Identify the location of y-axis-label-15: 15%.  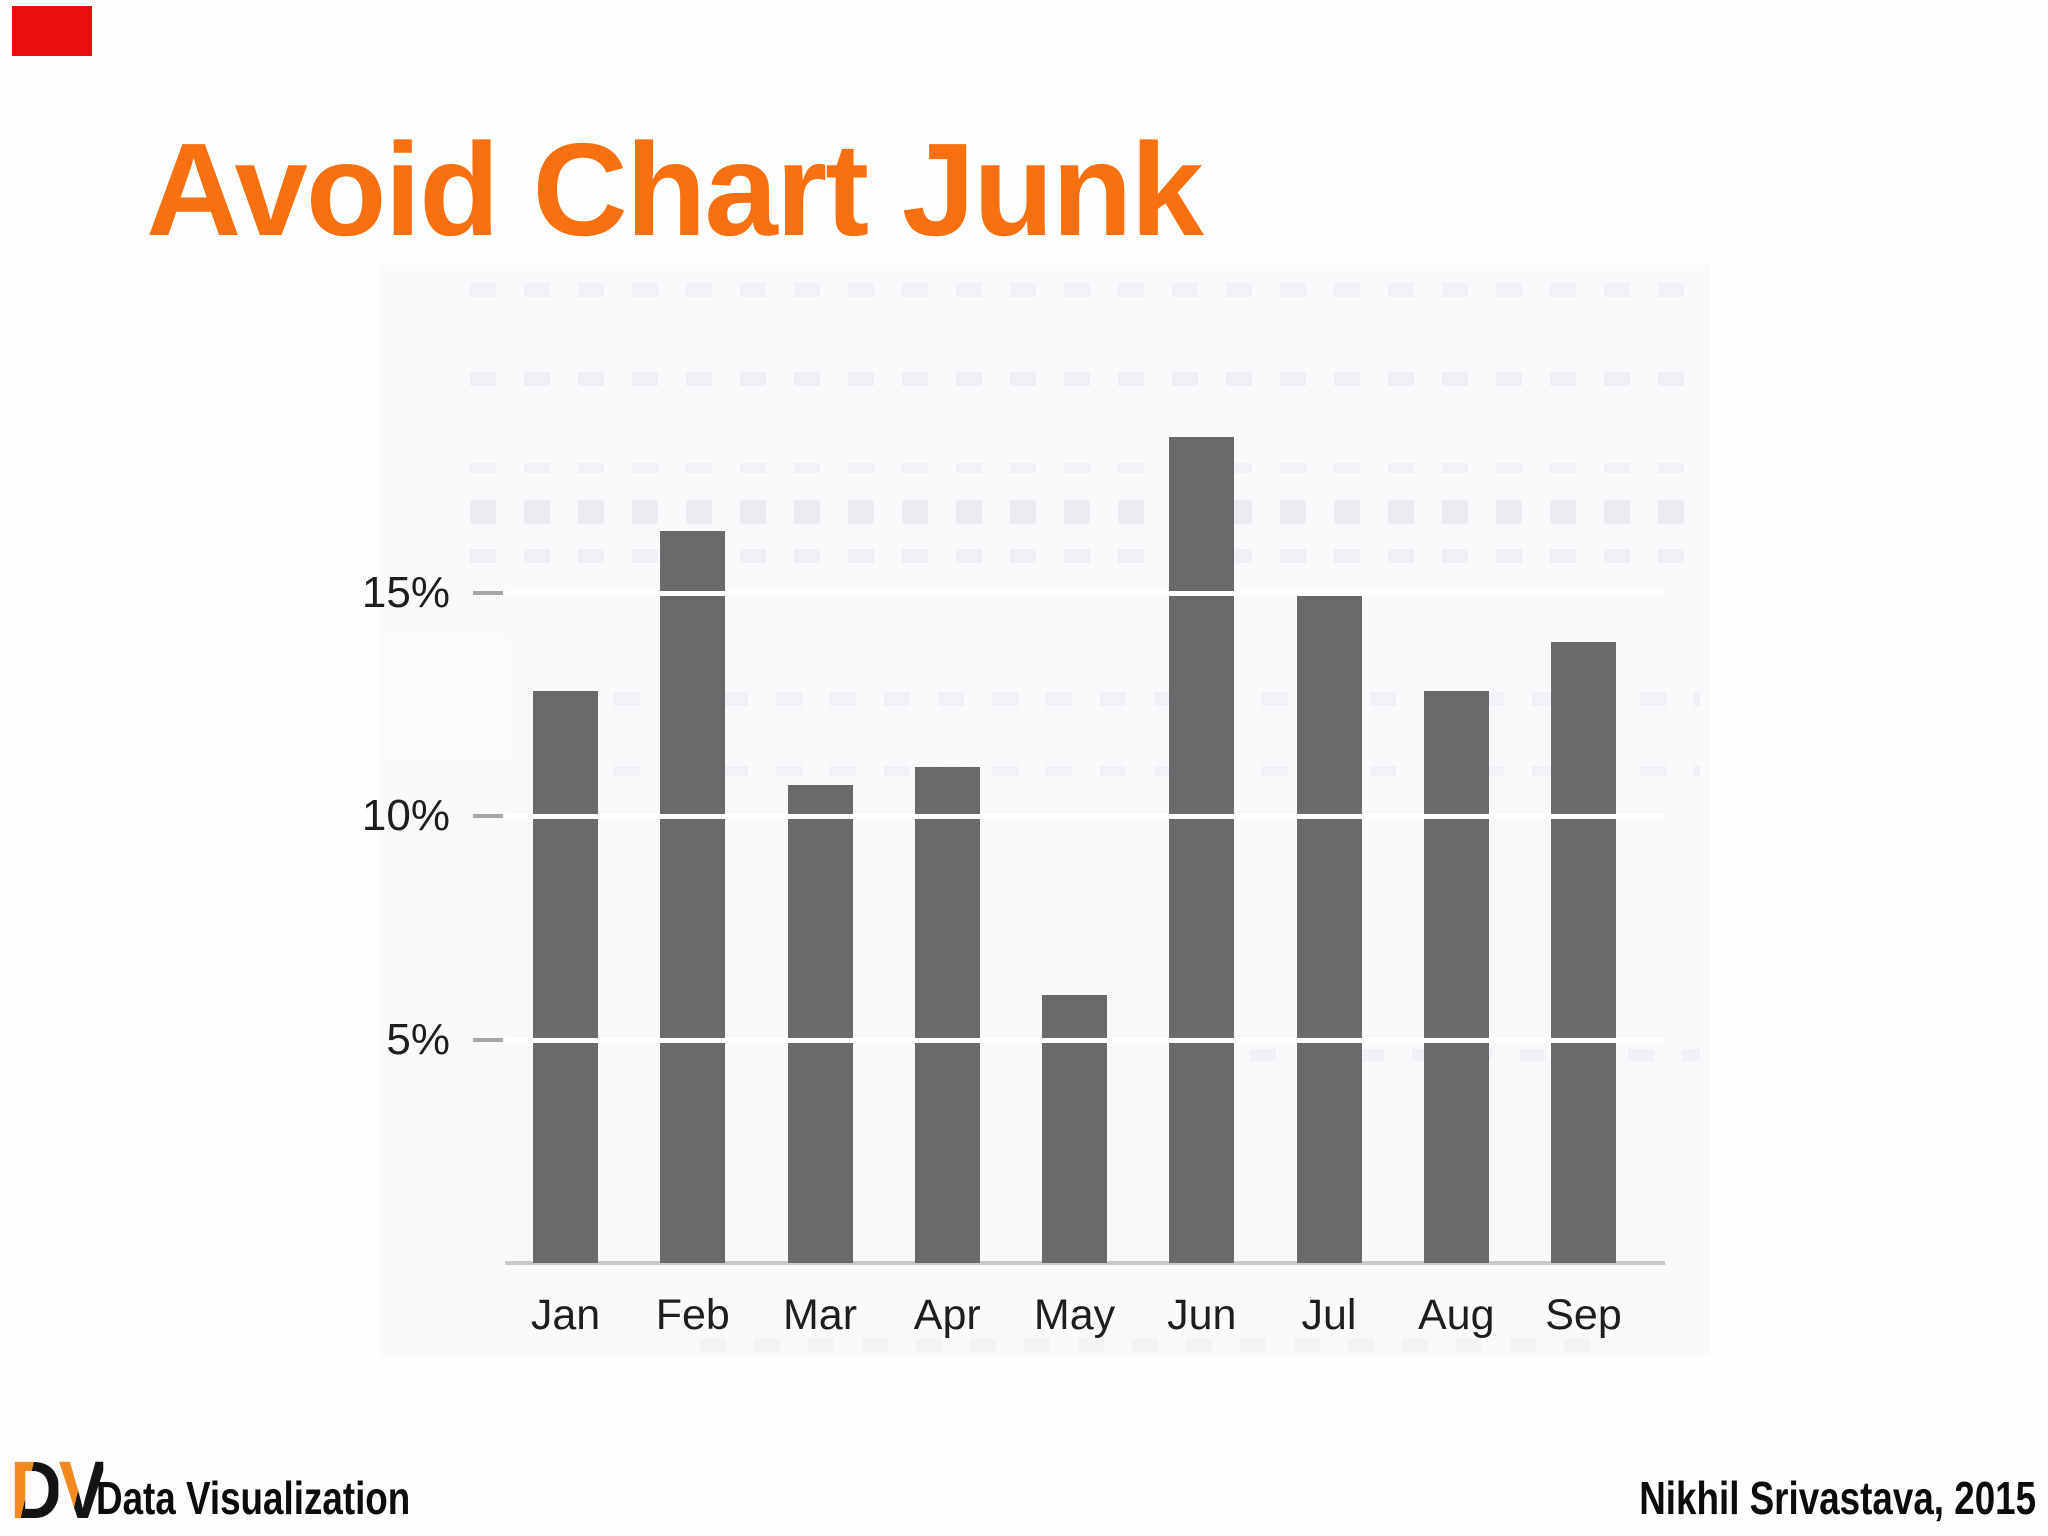
(405, 593).